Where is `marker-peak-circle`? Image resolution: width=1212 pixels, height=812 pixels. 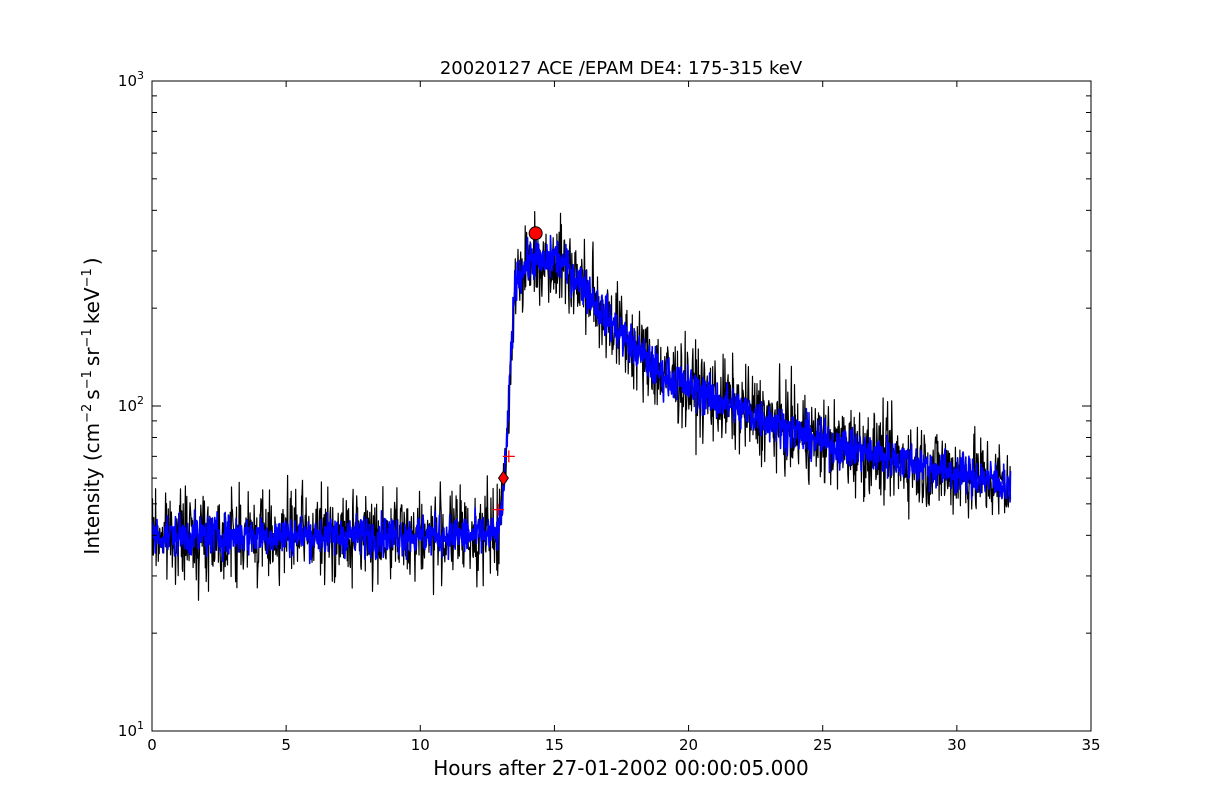
marker-peak-circle is located at coordinates (535, 233).